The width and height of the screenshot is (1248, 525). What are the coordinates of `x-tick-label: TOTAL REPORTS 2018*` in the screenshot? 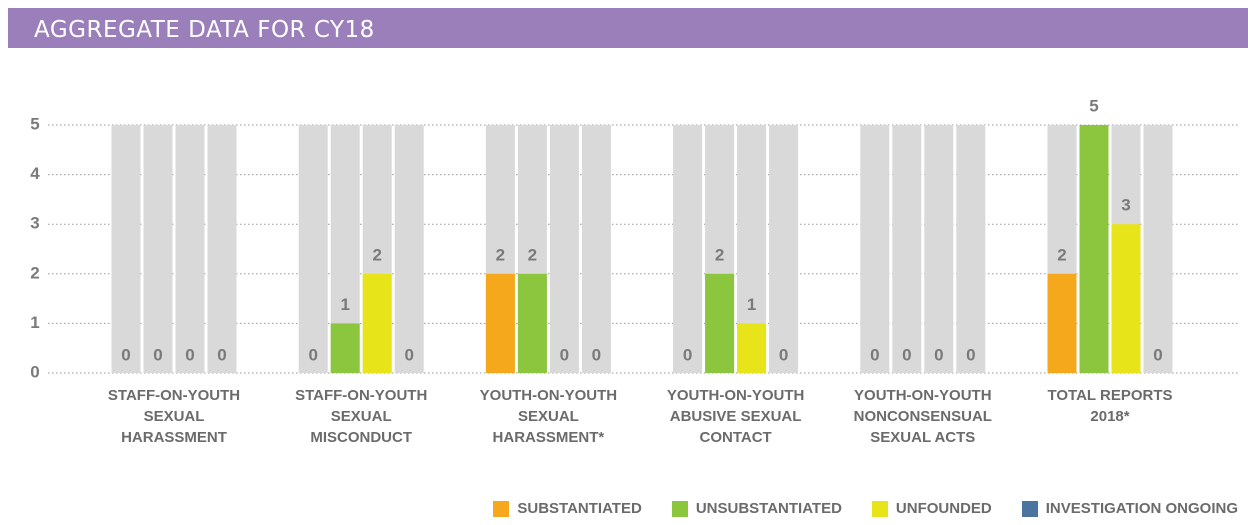 It's located at (1110, 406).